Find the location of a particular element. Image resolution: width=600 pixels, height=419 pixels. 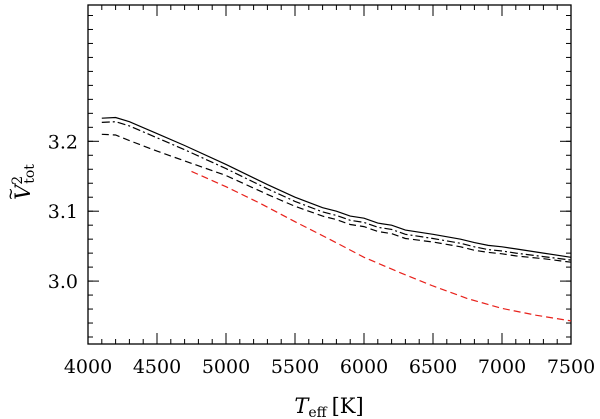

y-tick-label: 3.2 is located at coordinates (63, 142).